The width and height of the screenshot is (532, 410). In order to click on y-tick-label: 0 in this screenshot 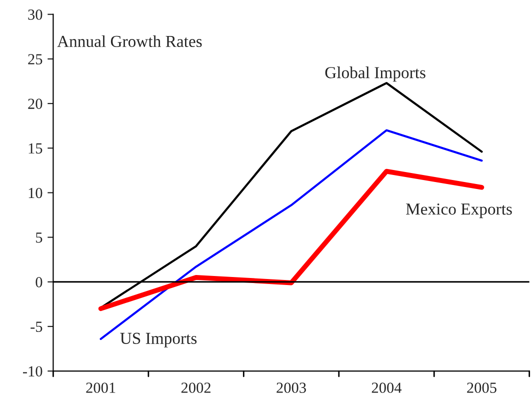, I will do `click(39, 282)`.